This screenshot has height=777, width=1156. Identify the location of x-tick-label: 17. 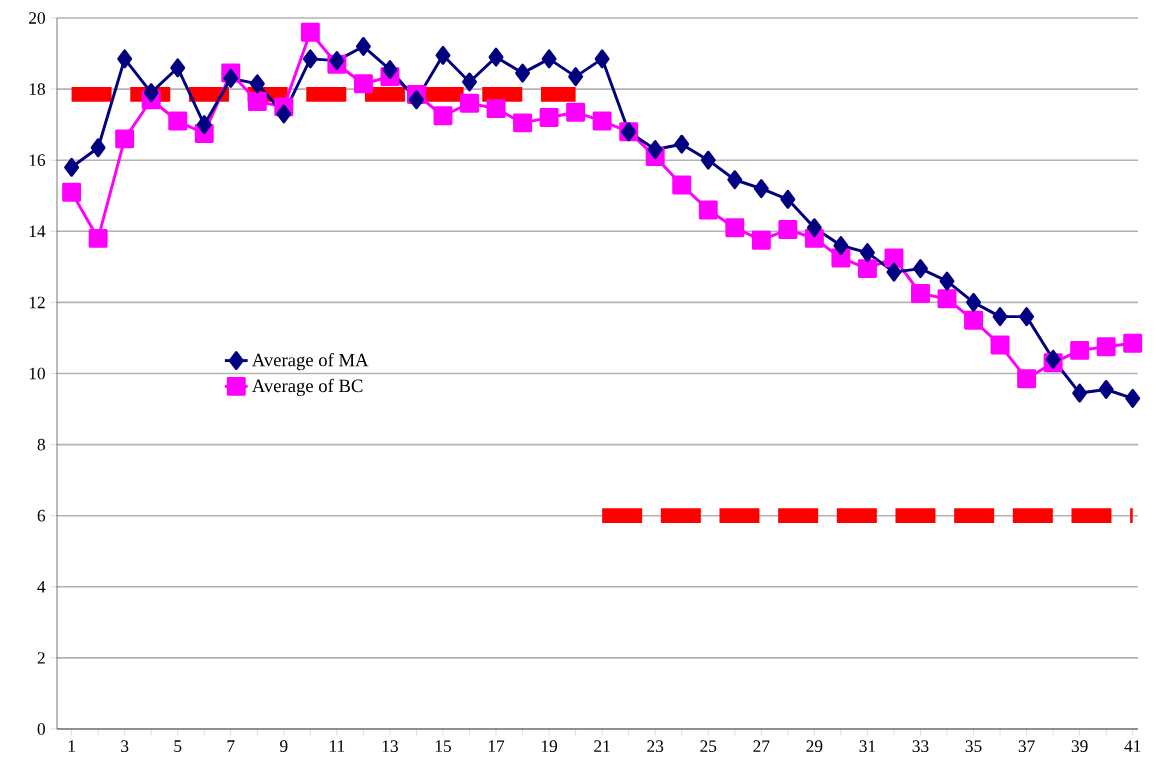
(496, 746).